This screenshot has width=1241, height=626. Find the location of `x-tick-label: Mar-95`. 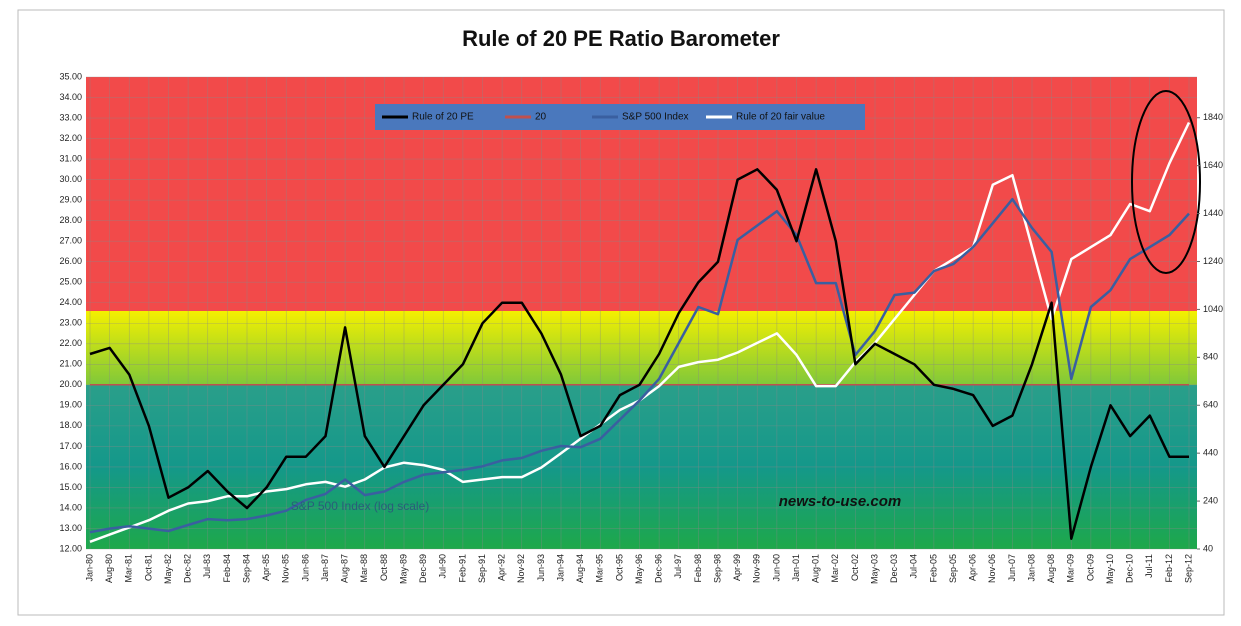

x-tick-label: Mar-95 is located at coordinates (600, 568).